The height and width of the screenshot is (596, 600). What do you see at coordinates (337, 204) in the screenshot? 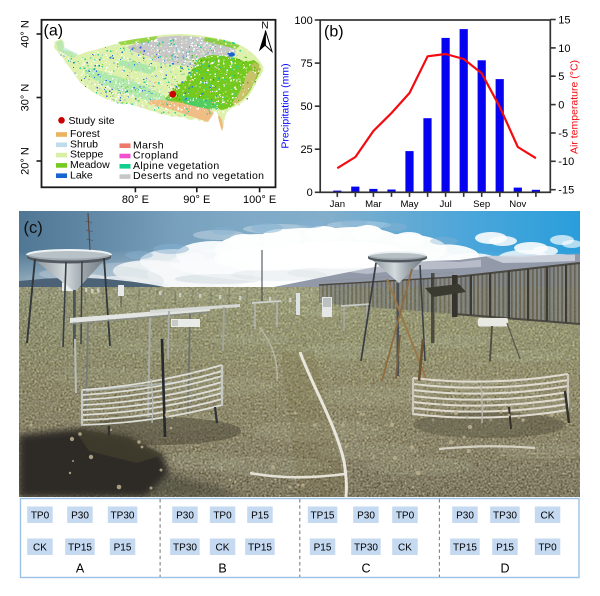
I see `svg-text: Jan` at bounding box center [337, 204].